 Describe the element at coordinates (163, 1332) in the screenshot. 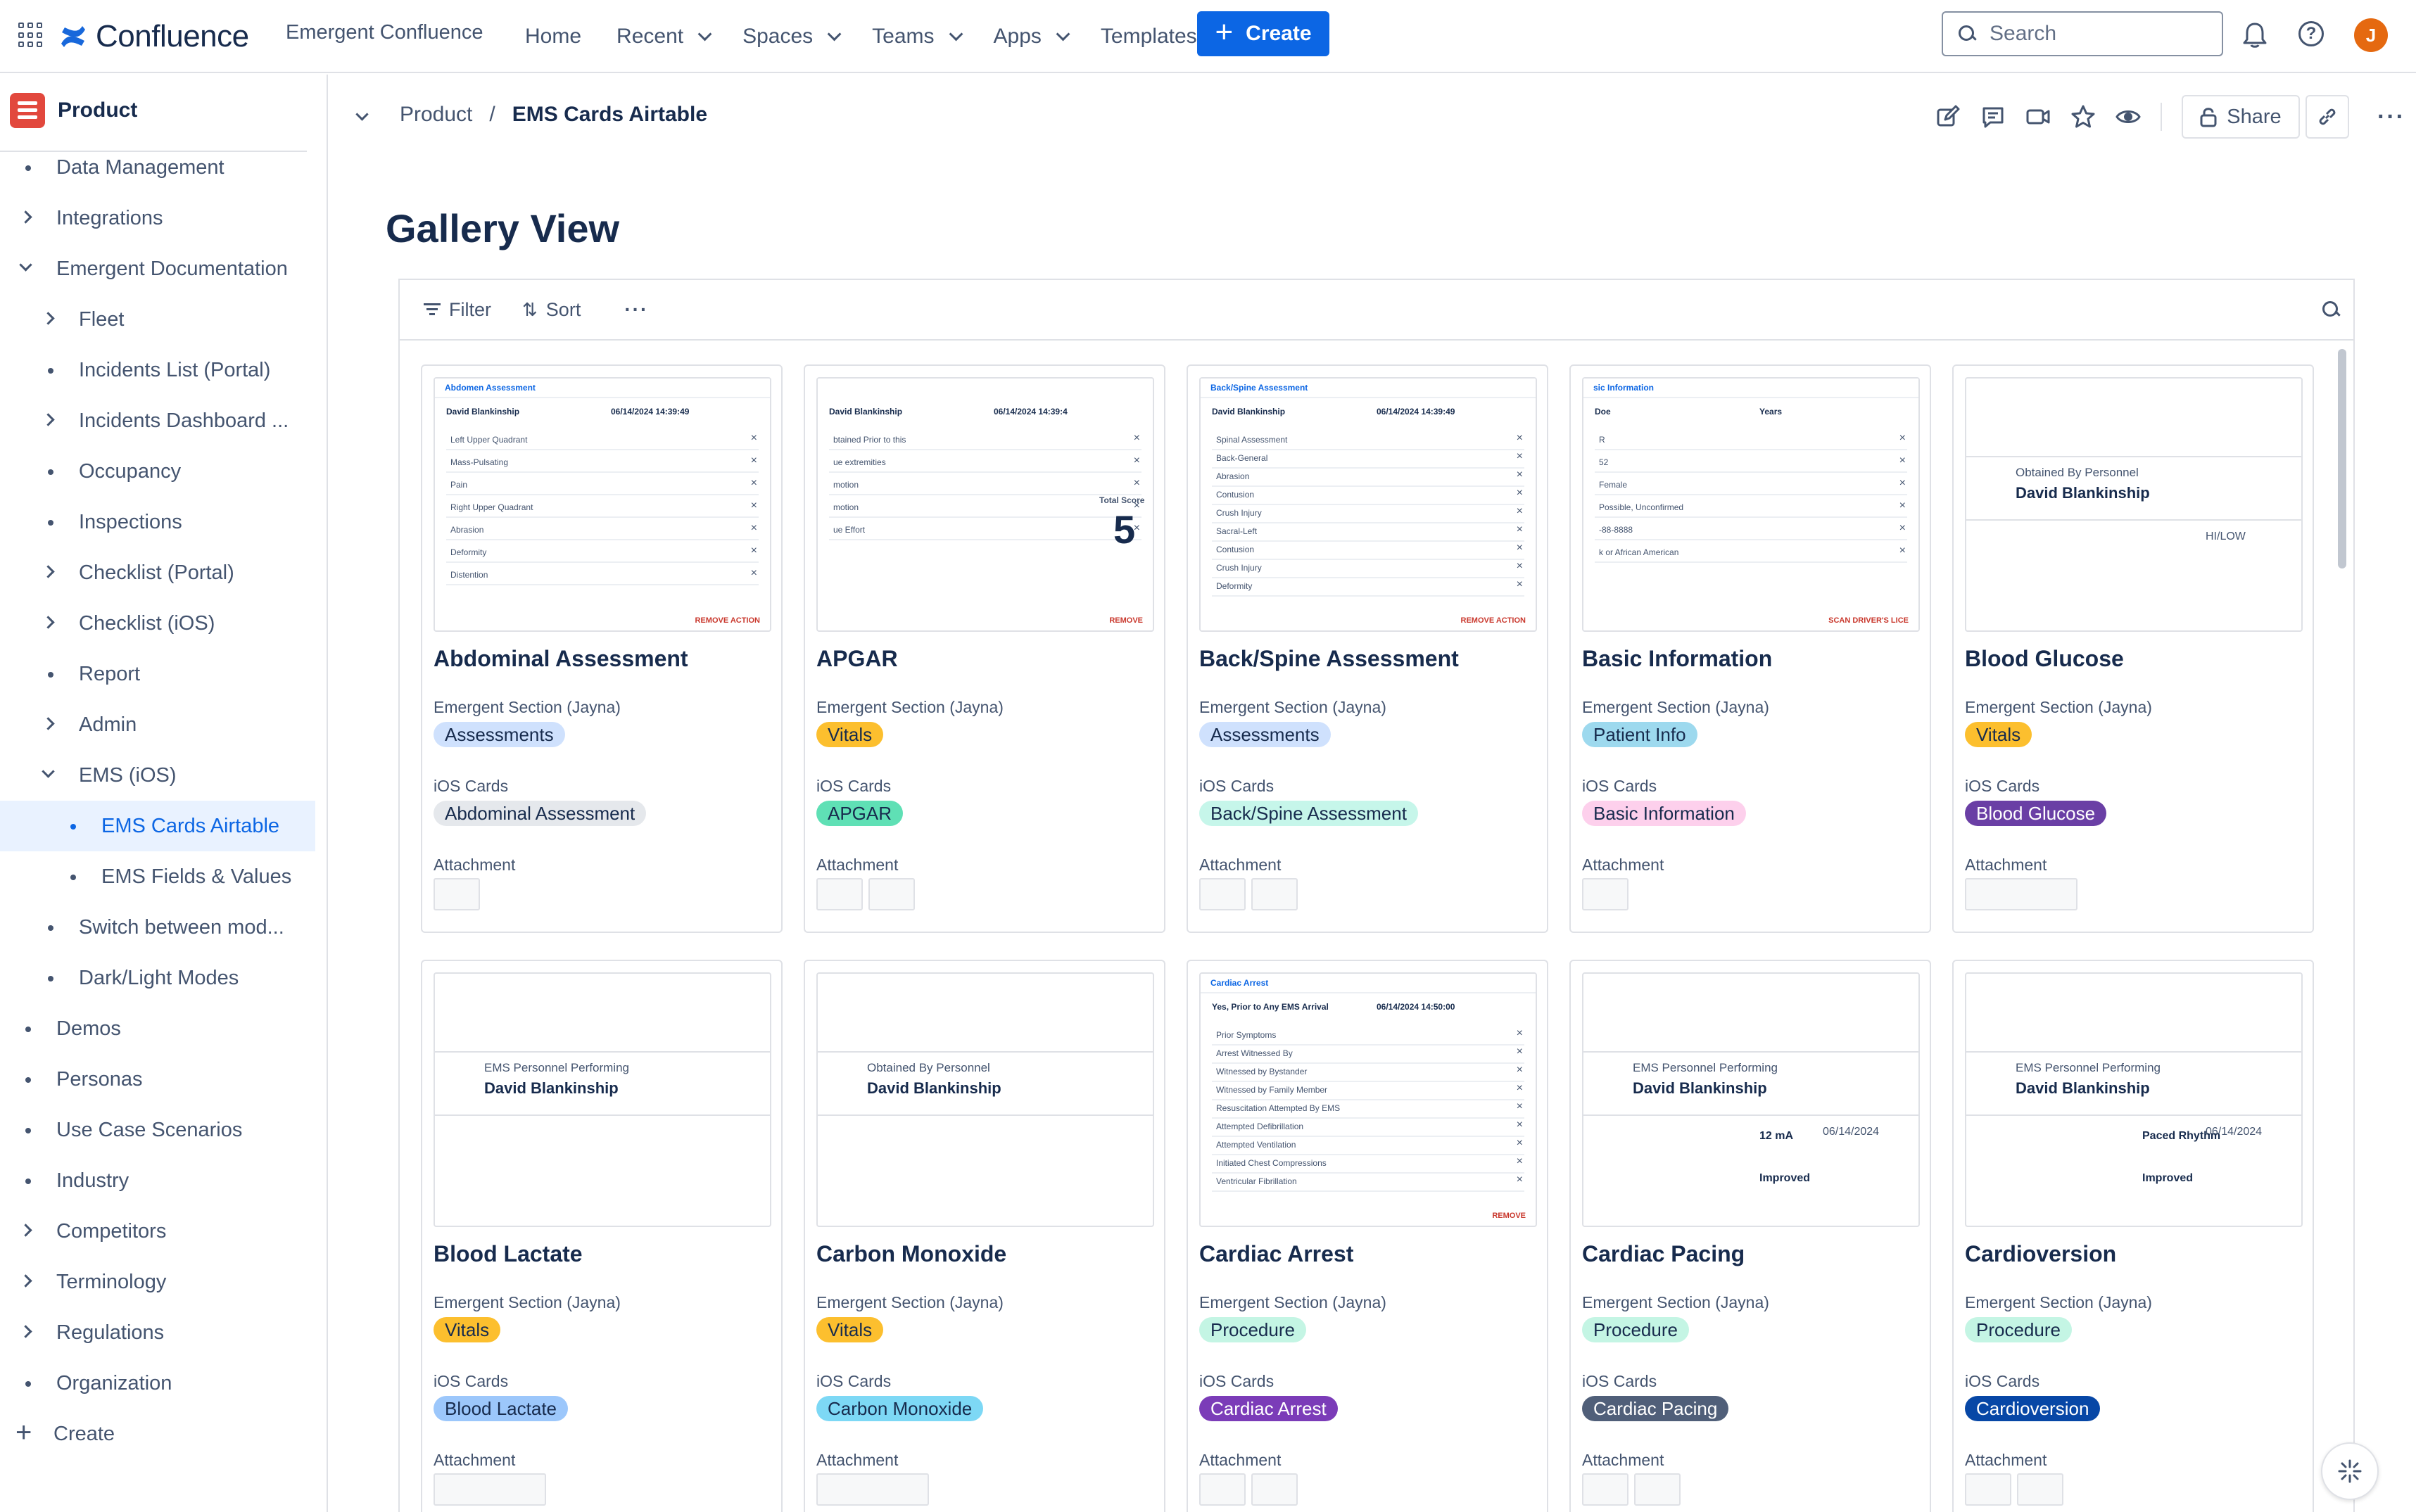

I see `sidebar-item-regulations: Regulations` at that location.